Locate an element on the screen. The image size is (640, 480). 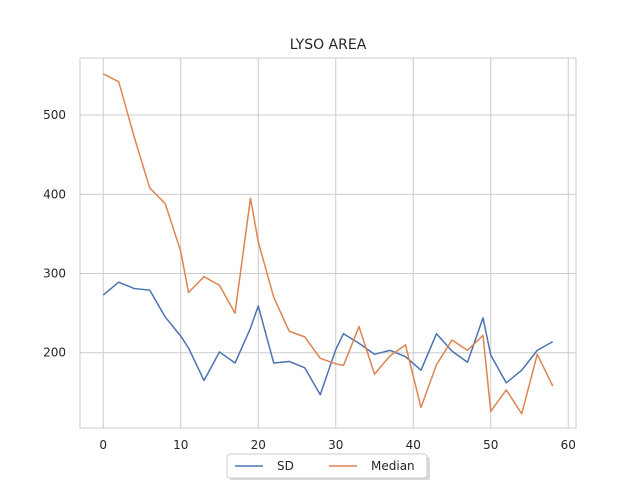
y-tick-label: 500 is located at coordinates (54, 115).